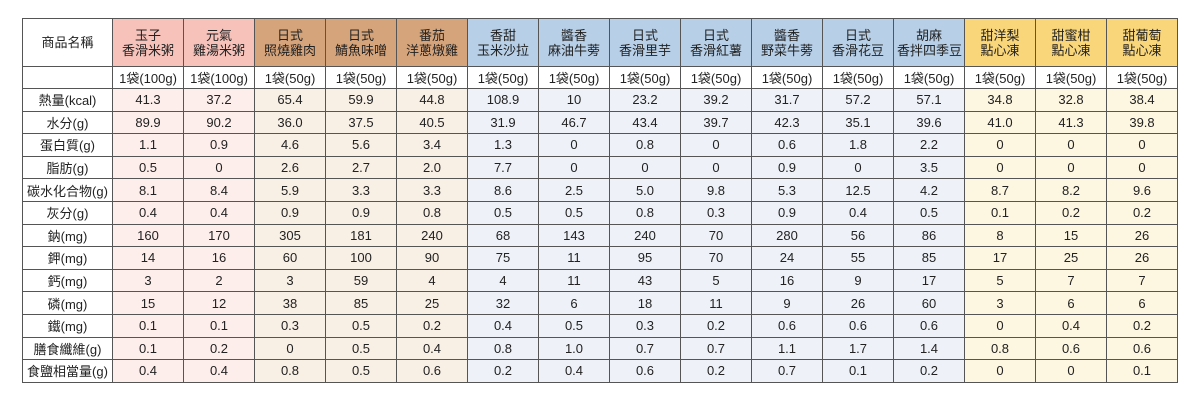 The width and height of the screenshot is (1200, 416). Describe the element at coordinates (644, 35) in the screenshot. I see `product-name-line: 日式` at that location.